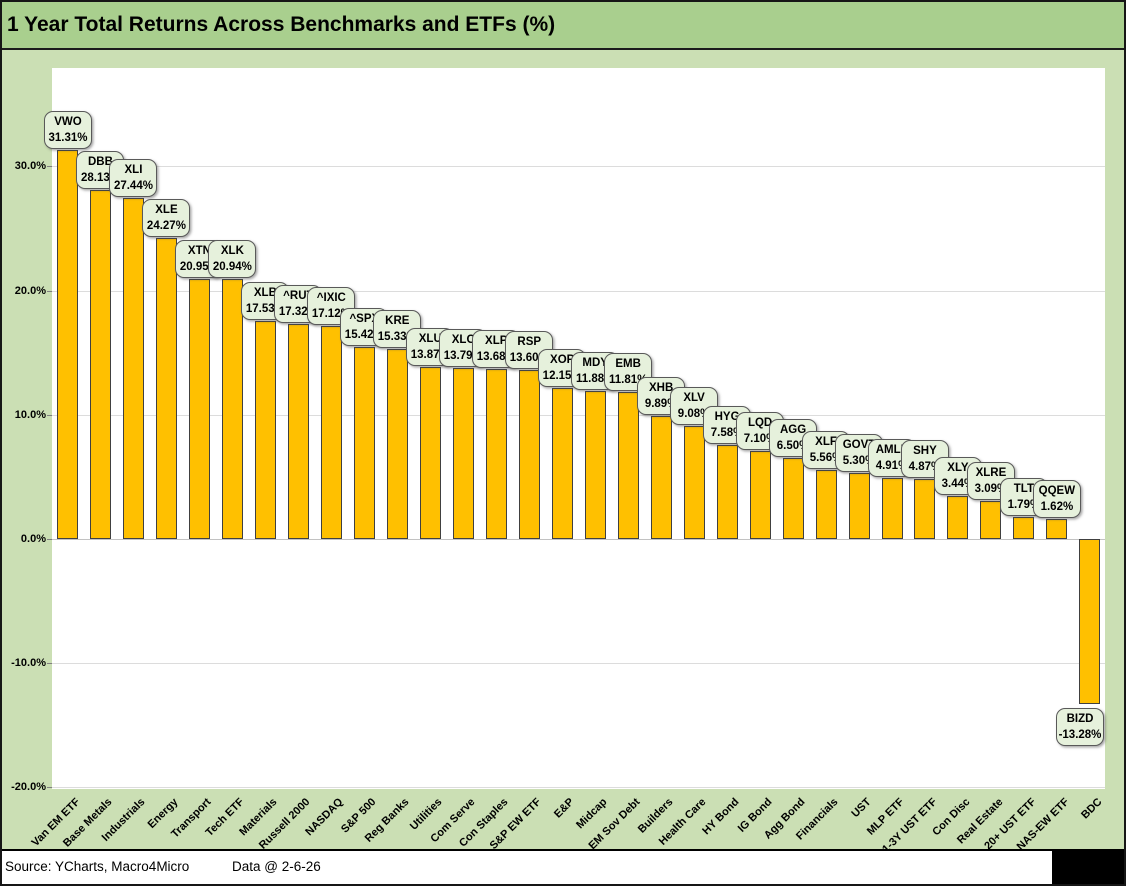  What do you see at coordinates (68, 122) in the screenshot?
I see `ticker-text: VWO` at bounding box center [68, 122].